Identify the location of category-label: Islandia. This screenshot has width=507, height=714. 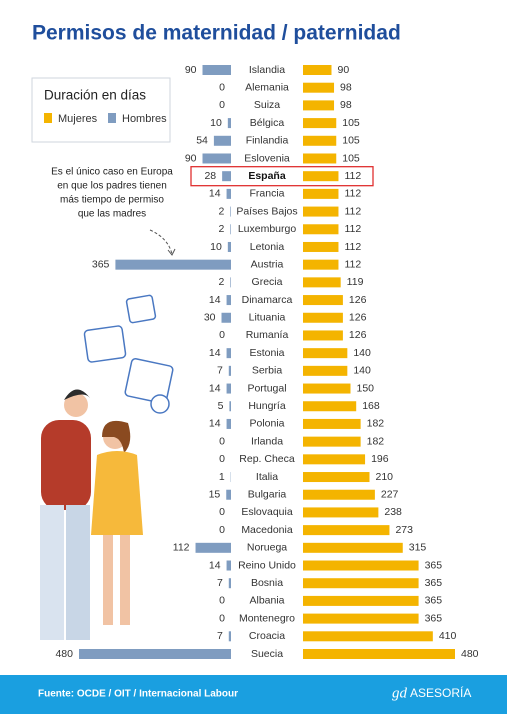
(267, 70).